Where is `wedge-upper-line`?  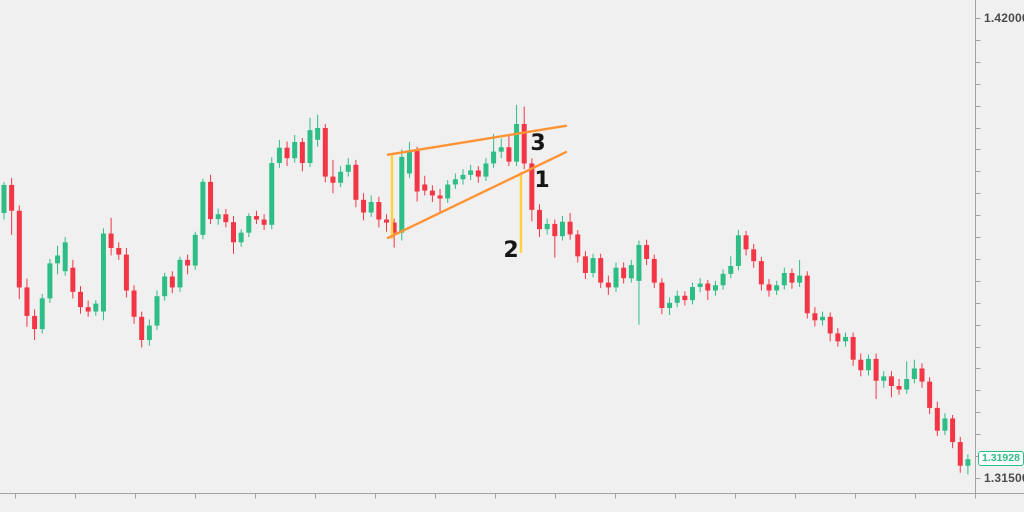
wedge-upper-line is located at coordinates (477, 140).